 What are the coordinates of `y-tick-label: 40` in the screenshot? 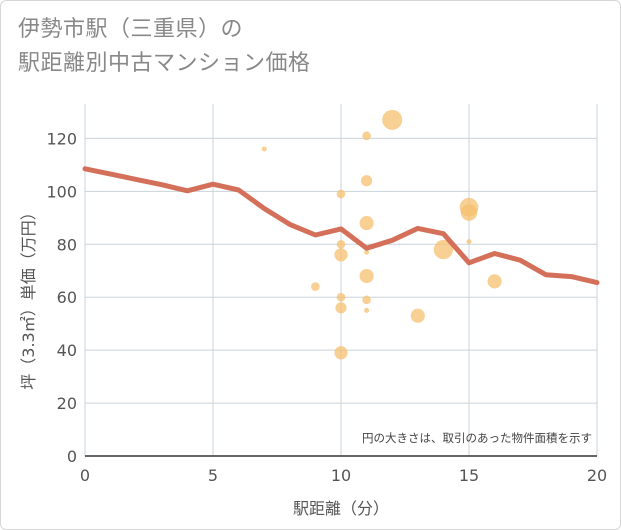 It's located at (67, 350).